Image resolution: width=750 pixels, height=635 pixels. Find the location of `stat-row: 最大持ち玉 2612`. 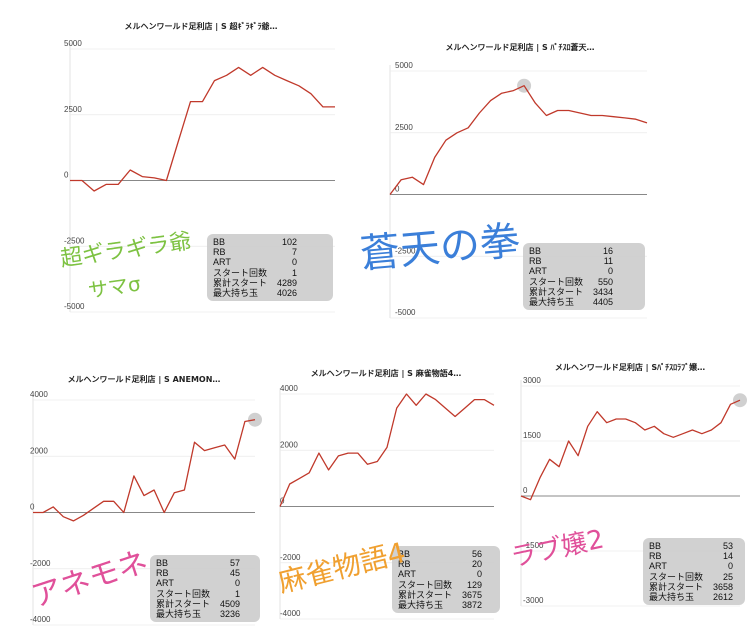

stat-row: 最大持ち玉 2612 is located at coordinates (691, 597).